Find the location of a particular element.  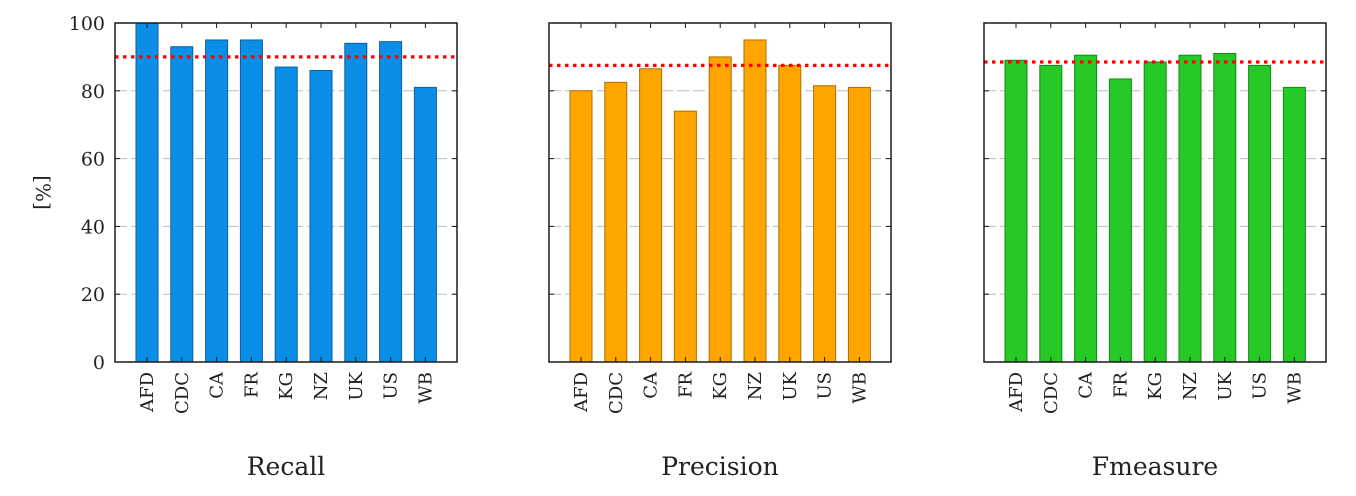

y-tick-label: 0 is located at coordinates (99, 363).